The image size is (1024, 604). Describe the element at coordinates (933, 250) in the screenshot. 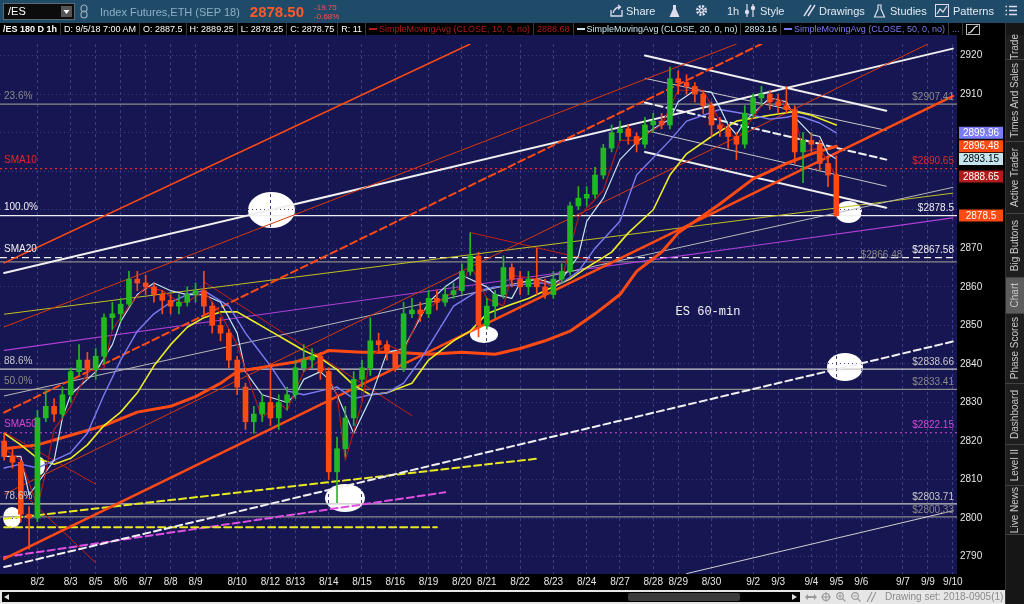

I see `ref-line-label: $2867.58` at that location.